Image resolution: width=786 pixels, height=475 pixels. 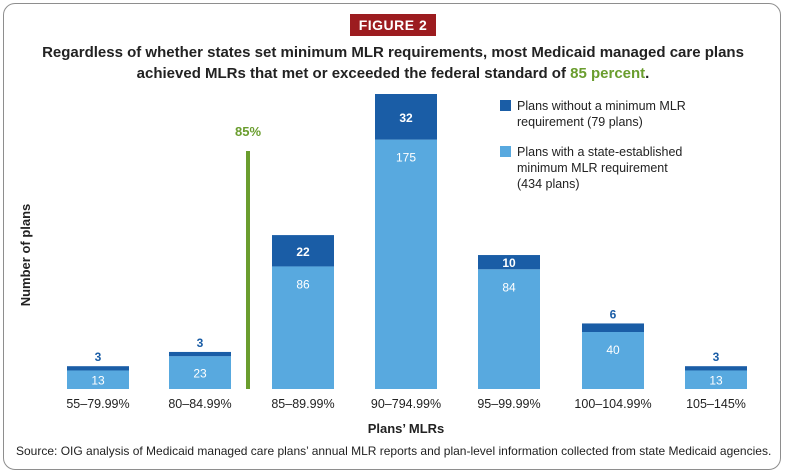 What do you see at coordinates (97, 404) in the screenshot?
I see `x-tick-label: 55–79.99%` at bounding box center [97, 404].